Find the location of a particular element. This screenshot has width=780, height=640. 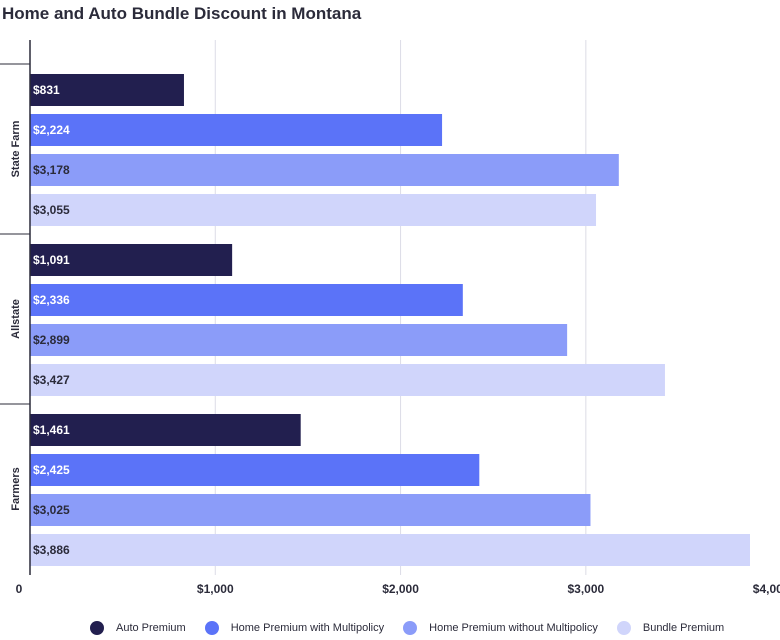

chart-title: Home and Auto Bundle Discount in Montana is located at coordinates (182, 13).